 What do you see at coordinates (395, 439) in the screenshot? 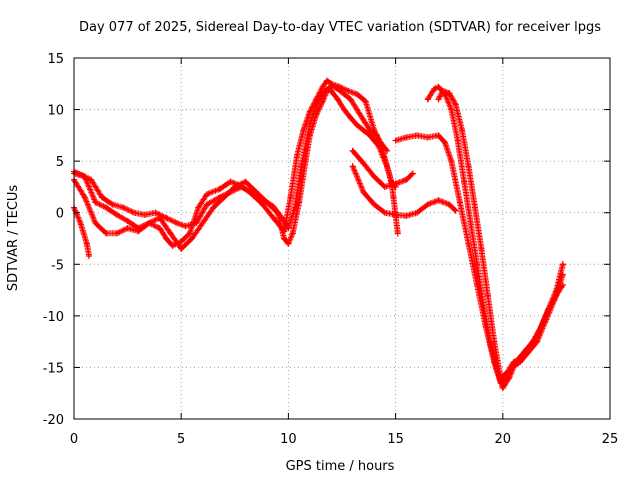
I see `x-tick-label: 15` at bounding box center [395, 439].